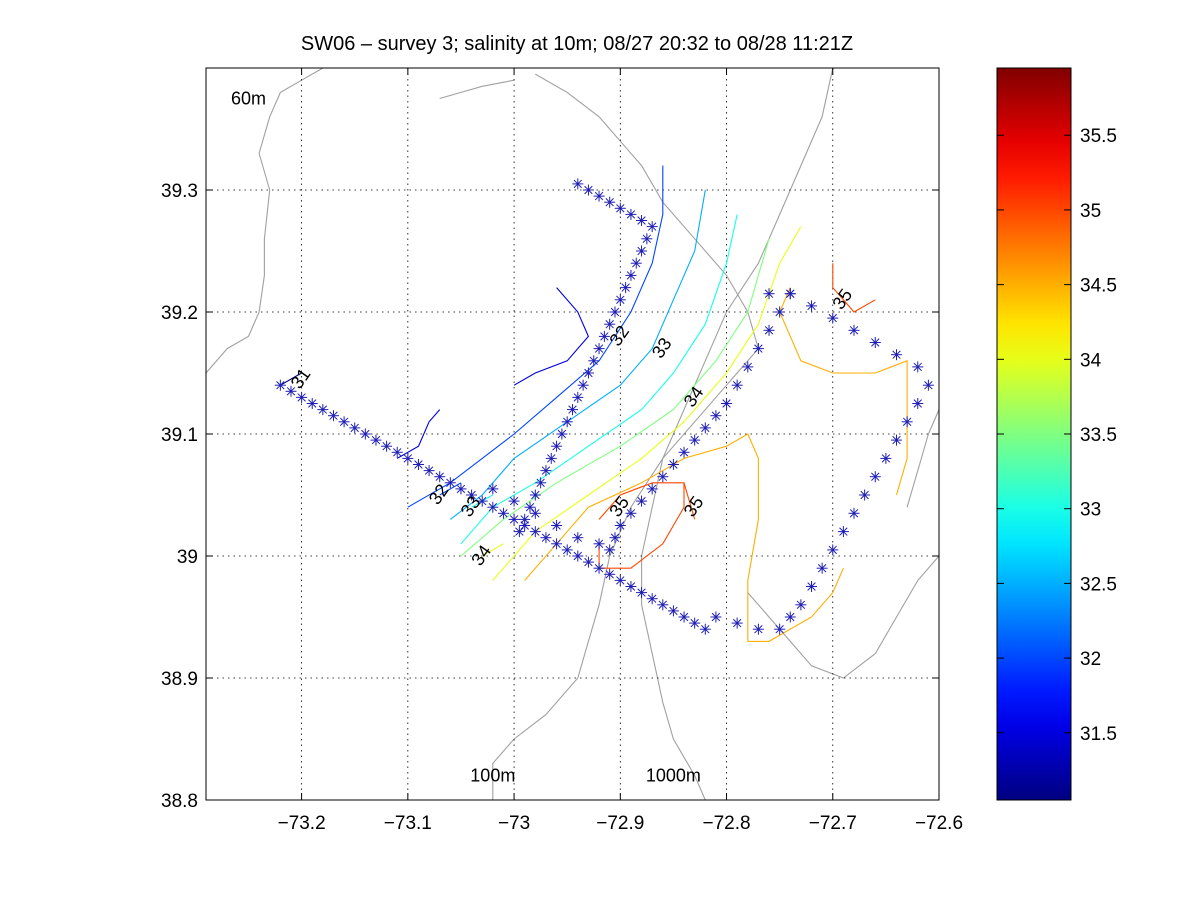 This screenshot has height=906, width=1201. What do you see at coordinates (1090, 211) in the screenshot?
I see `colorbar-tick-label: 35` at bounding box center [1090, 211].